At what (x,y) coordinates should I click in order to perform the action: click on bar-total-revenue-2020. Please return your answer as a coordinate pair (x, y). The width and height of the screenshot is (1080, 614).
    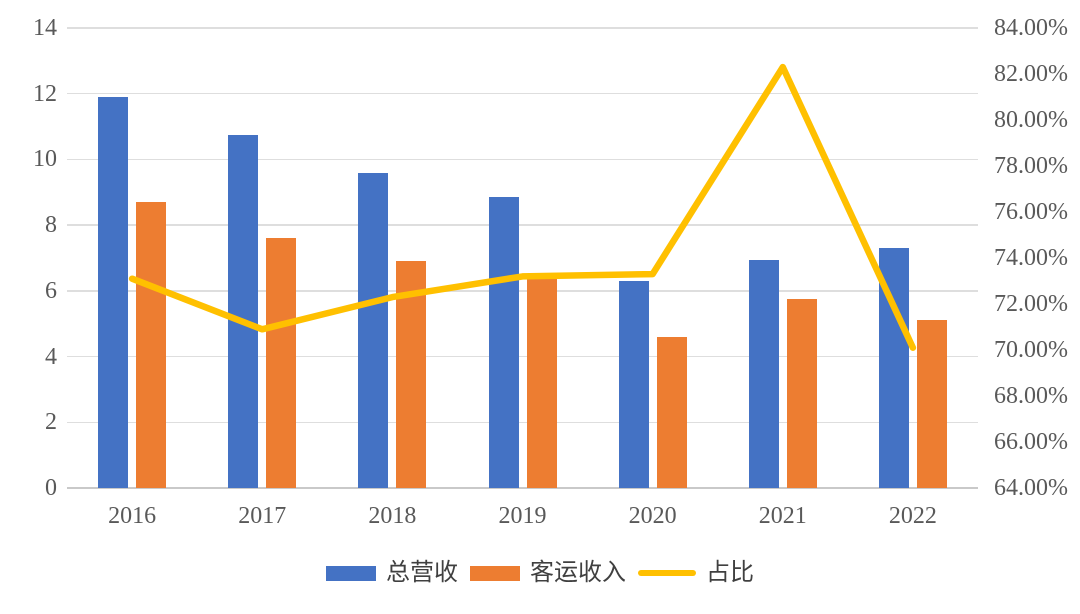
    Looking at the image, I should click on (633, 384).